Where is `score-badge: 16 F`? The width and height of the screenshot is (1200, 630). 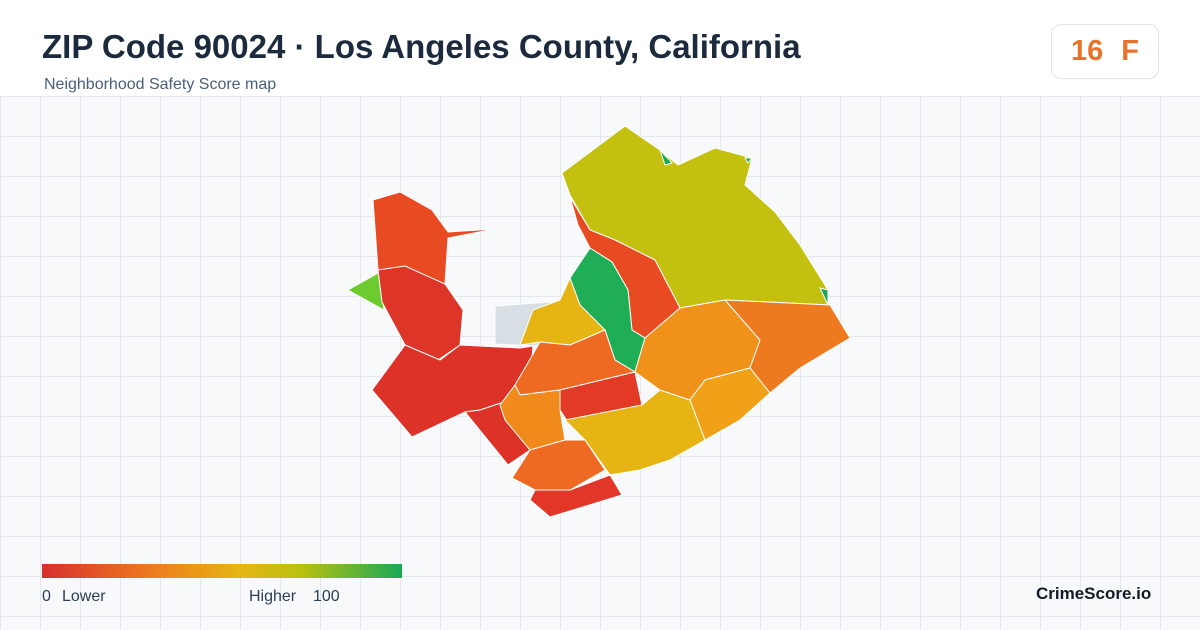 score-badge: 16 F is located at coordinates (1105, 51).